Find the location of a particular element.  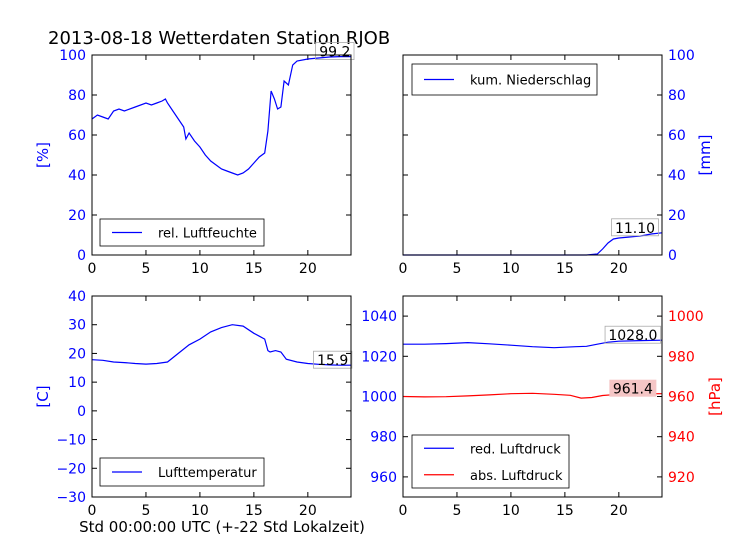

y-tick-label: 960 is located at coordinates (383, 478).